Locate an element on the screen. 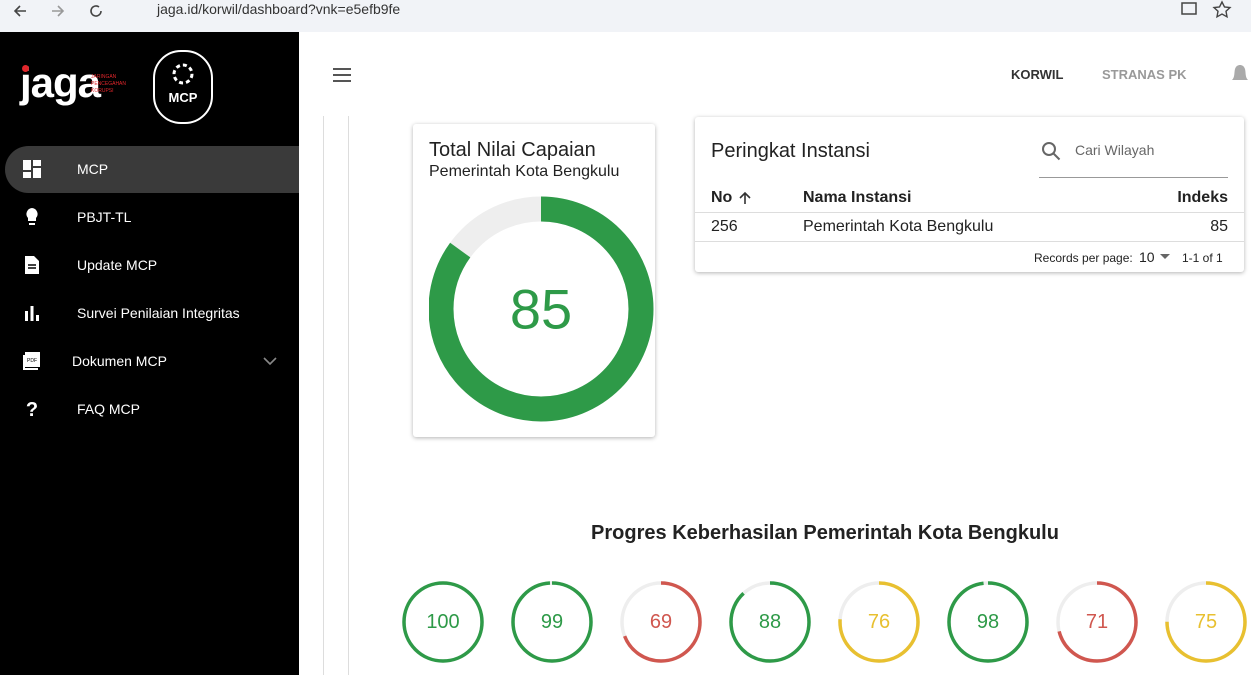 This screenshot has height=675, width=1251. menu-item: PDF Dokumen MCP is located at coordinates (149, 361).